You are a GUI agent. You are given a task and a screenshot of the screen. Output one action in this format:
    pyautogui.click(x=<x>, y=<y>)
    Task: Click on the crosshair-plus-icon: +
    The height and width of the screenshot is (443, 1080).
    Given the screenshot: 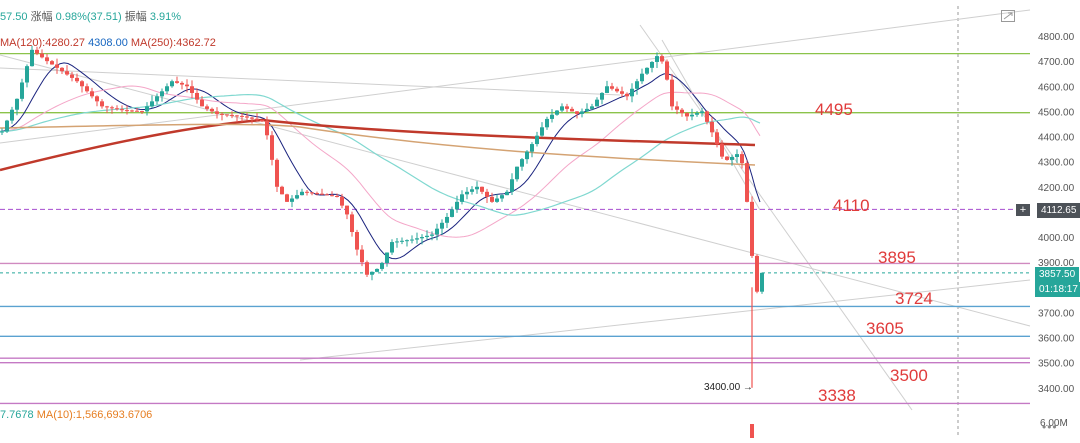 What is the action you would take?
    pyautogui.click(x=1023, y=210)
    